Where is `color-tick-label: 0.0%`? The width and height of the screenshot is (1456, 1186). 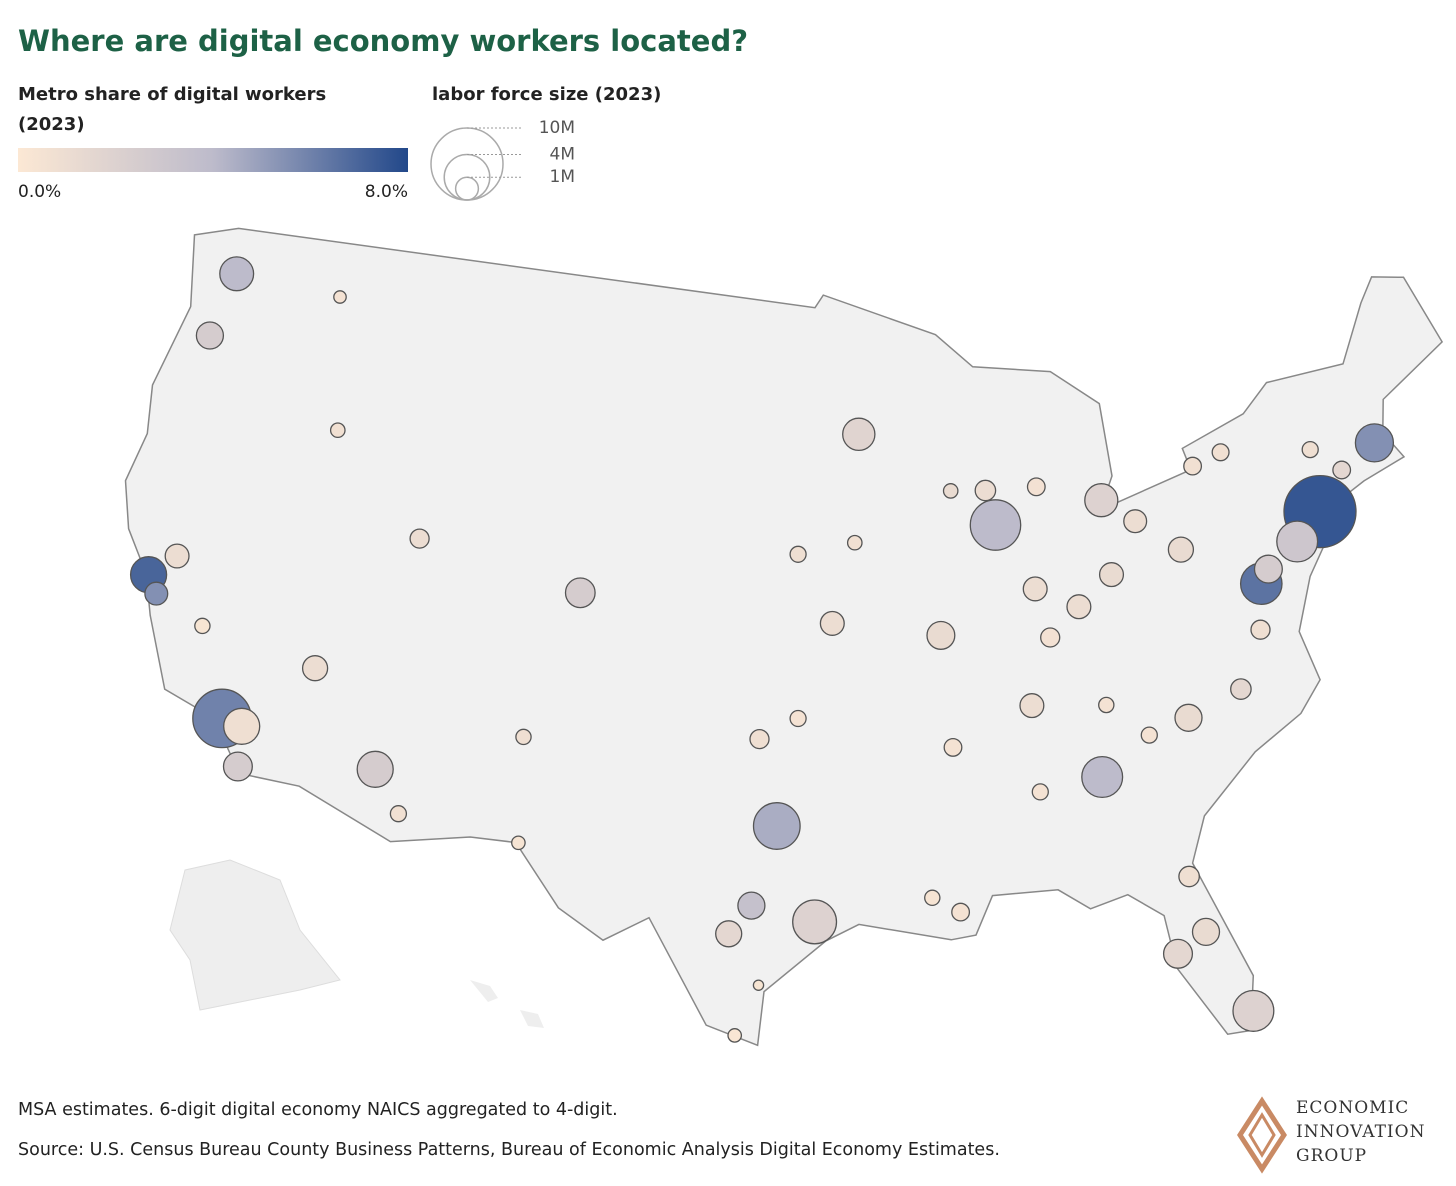
color-tick-label: 0.0% is located at coordinates (39, 192).